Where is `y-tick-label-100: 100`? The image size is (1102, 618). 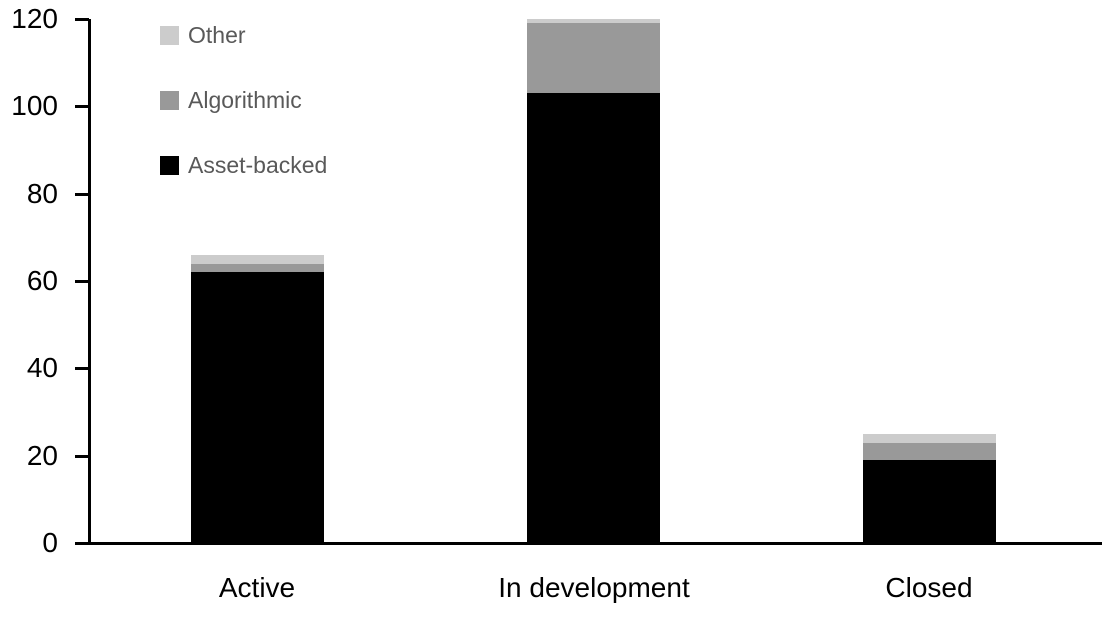
y-tick-label-100: 100 is located at coordinates (34, 106).